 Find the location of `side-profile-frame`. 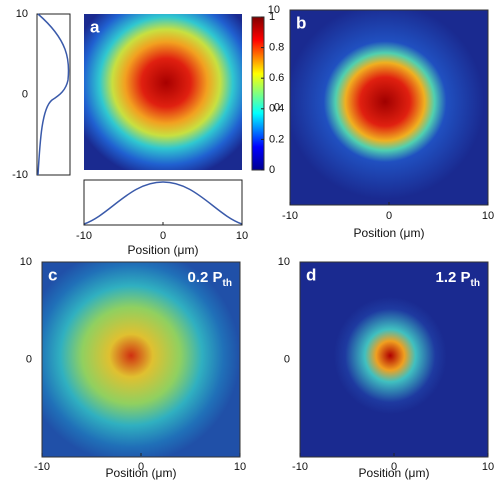

side-profile-frame is located at coordinates (53, 94).